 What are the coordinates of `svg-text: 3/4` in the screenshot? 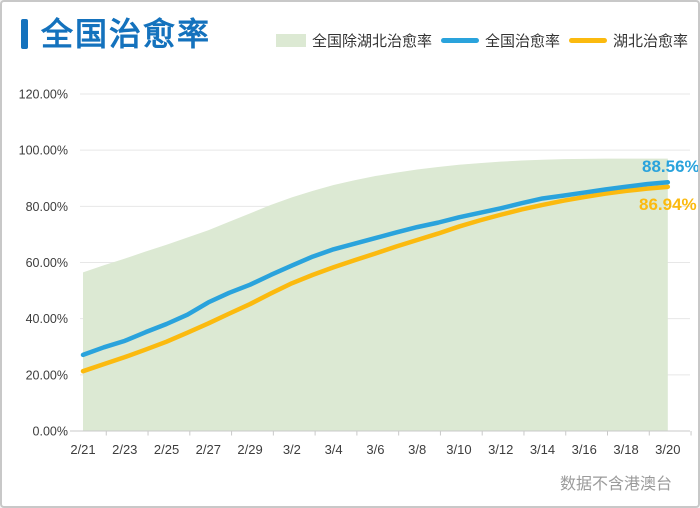 It's located at (334, 449).